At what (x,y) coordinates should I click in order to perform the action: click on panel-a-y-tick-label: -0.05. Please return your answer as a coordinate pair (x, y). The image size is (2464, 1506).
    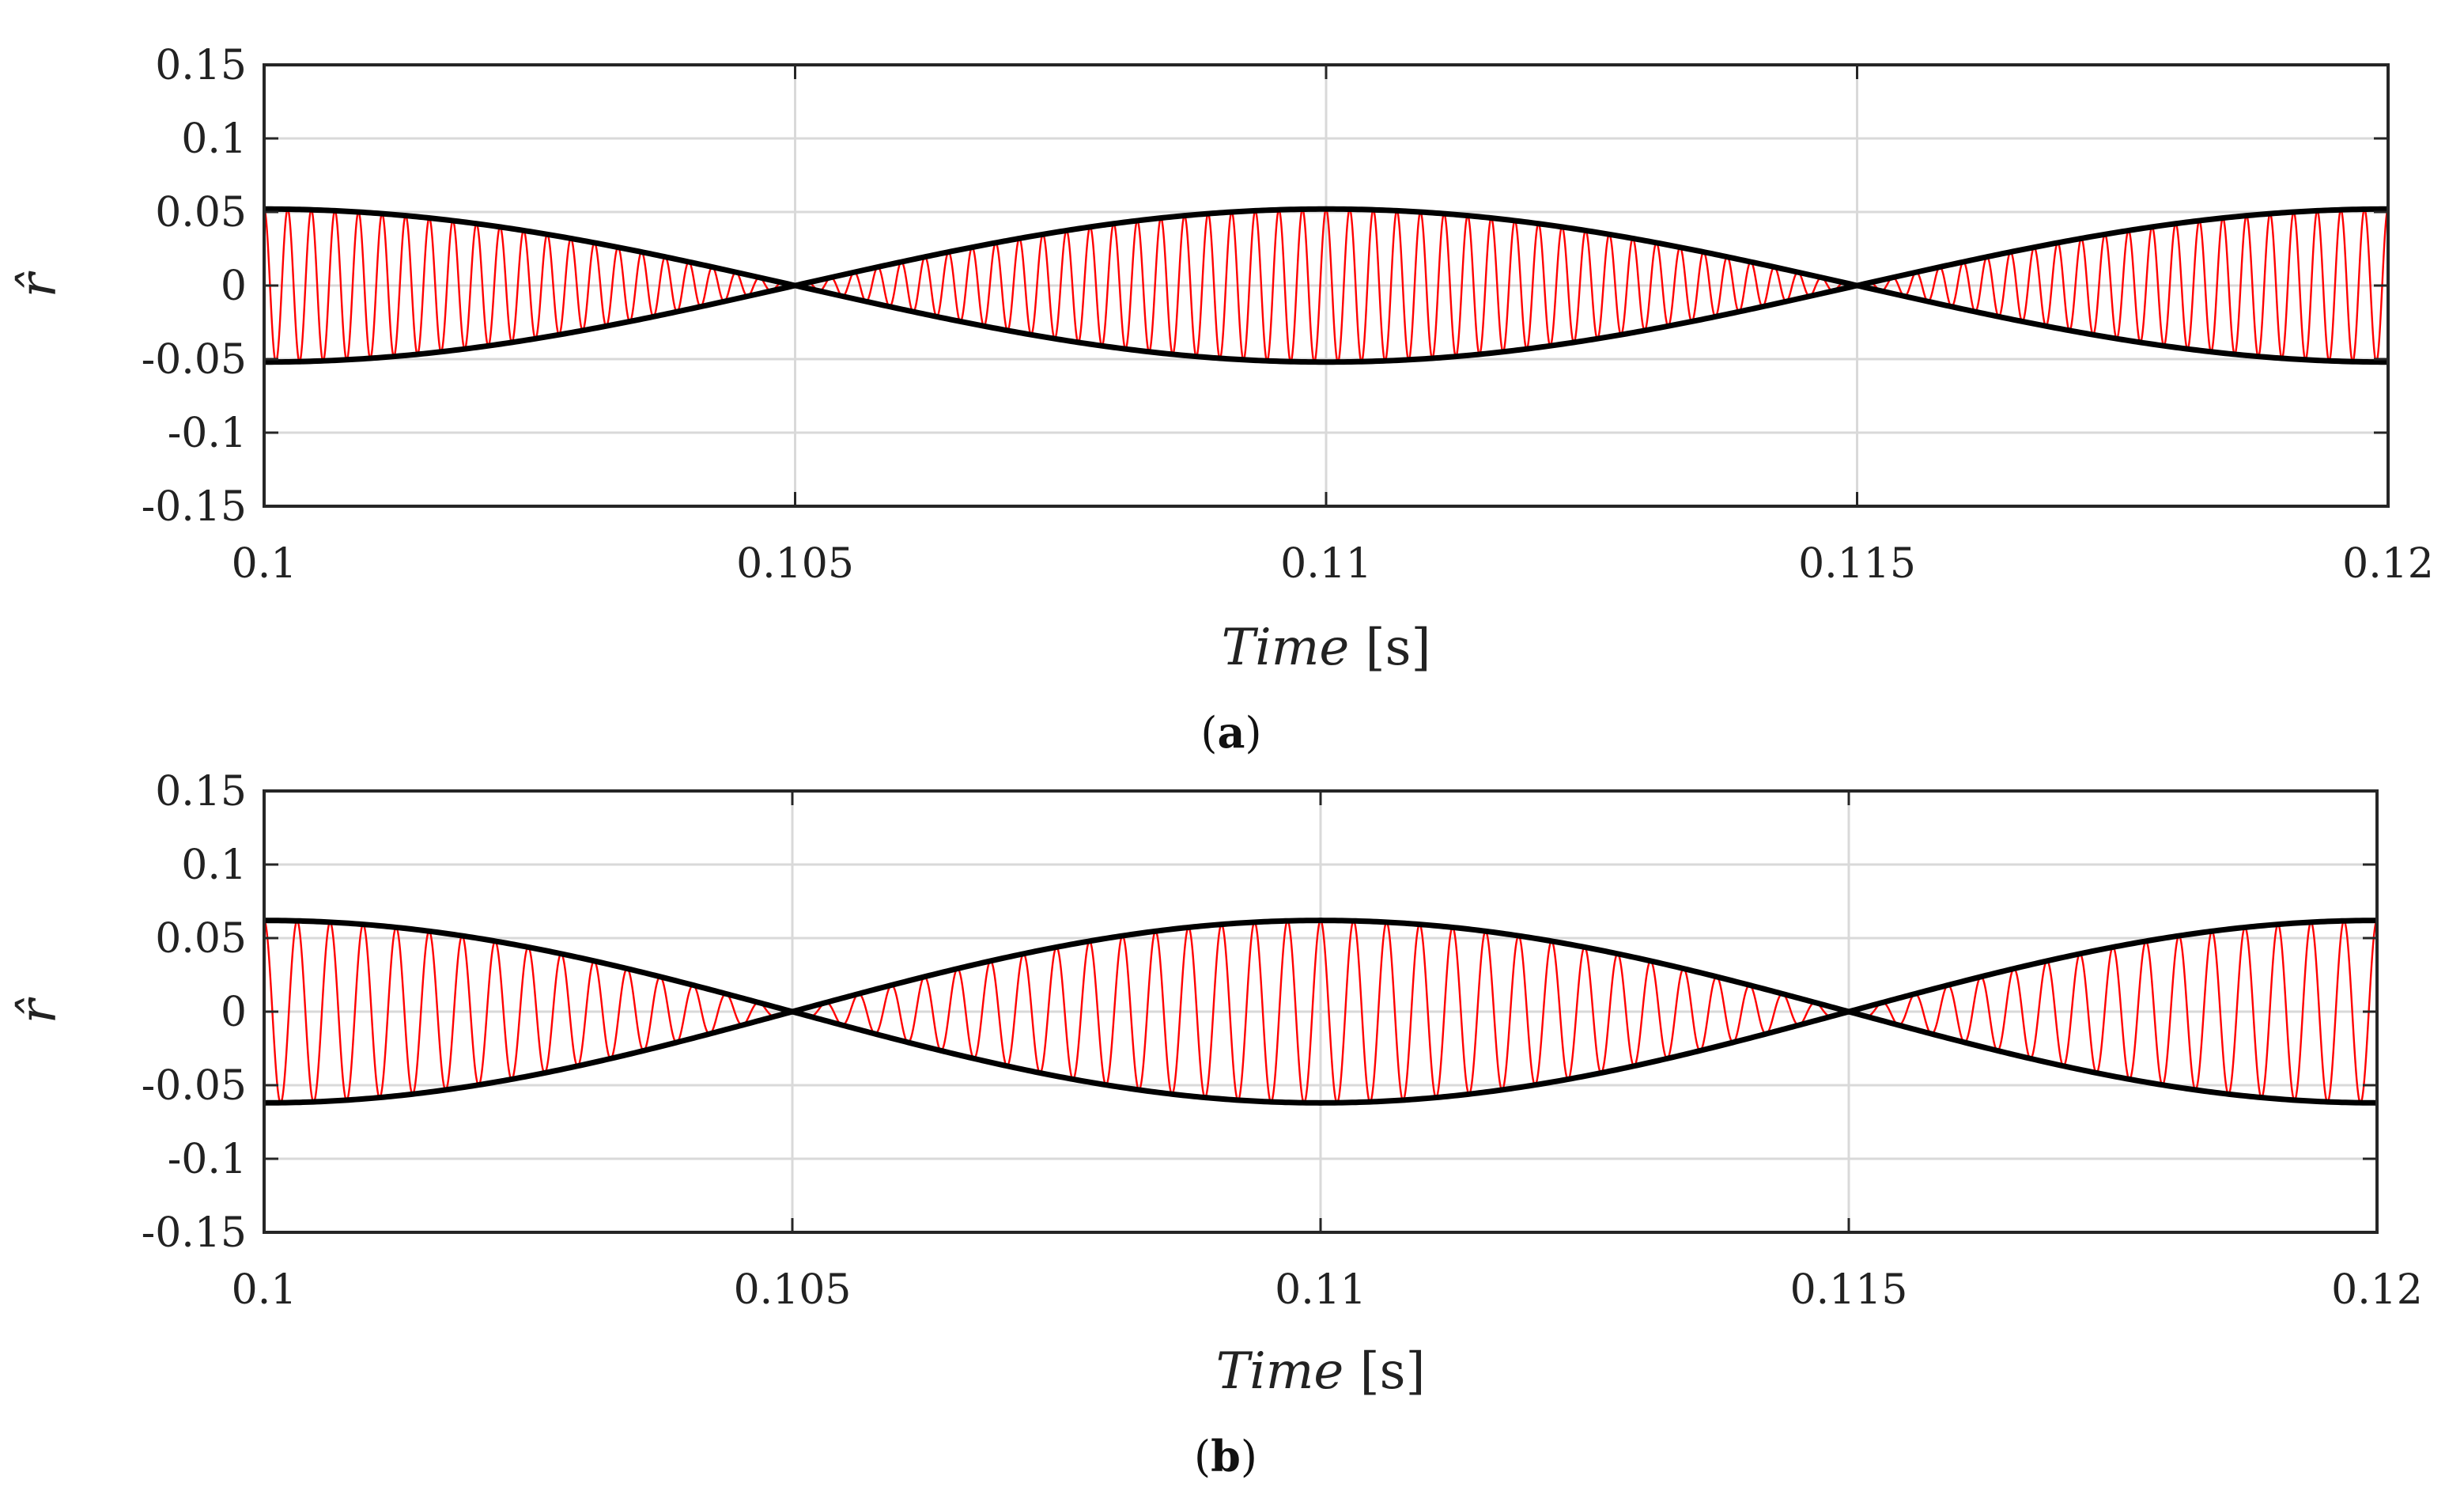
    Looking at the image, I should click on (194, 360).